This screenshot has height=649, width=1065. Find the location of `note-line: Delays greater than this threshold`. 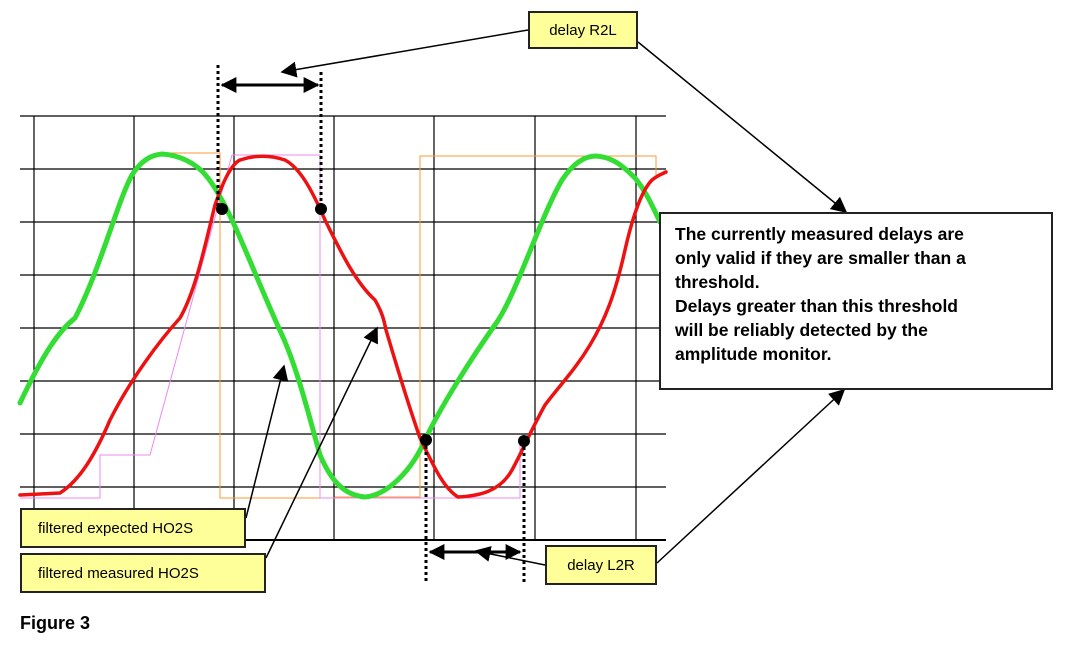

note-line: Delays greater than this threshold is located at coordinates (816, 306).